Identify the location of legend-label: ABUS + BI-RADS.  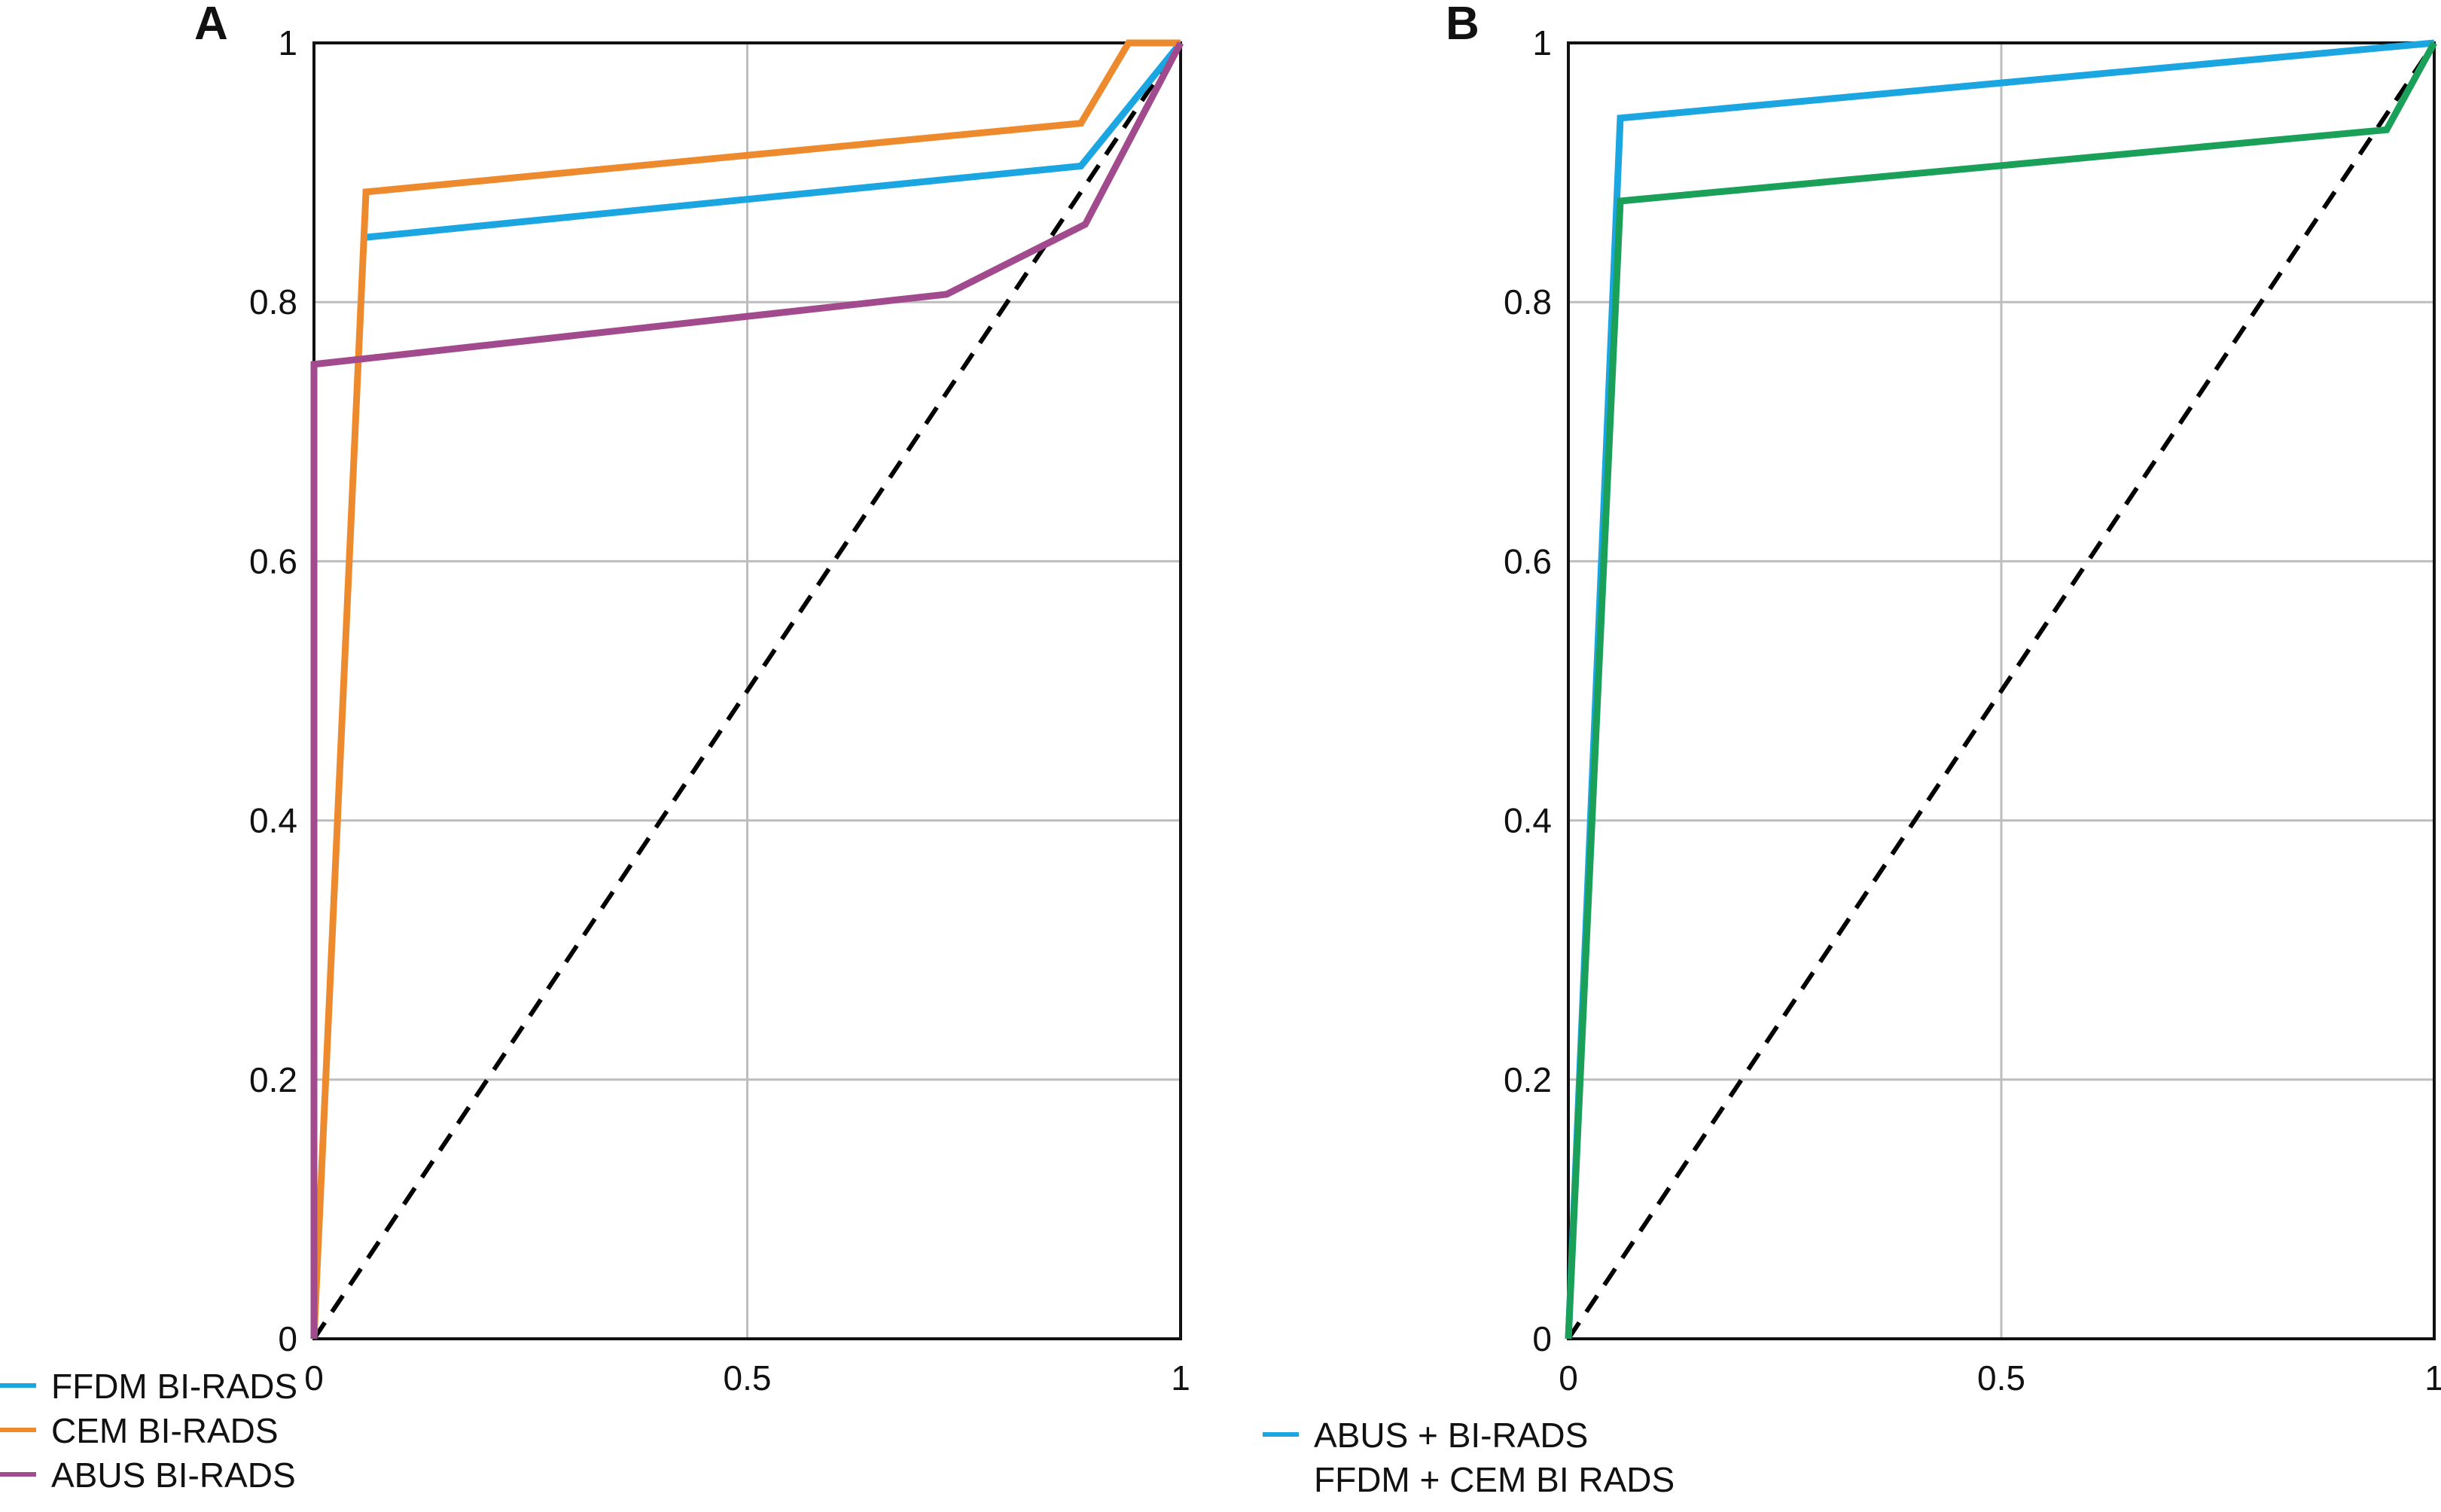
(1451, 1435).